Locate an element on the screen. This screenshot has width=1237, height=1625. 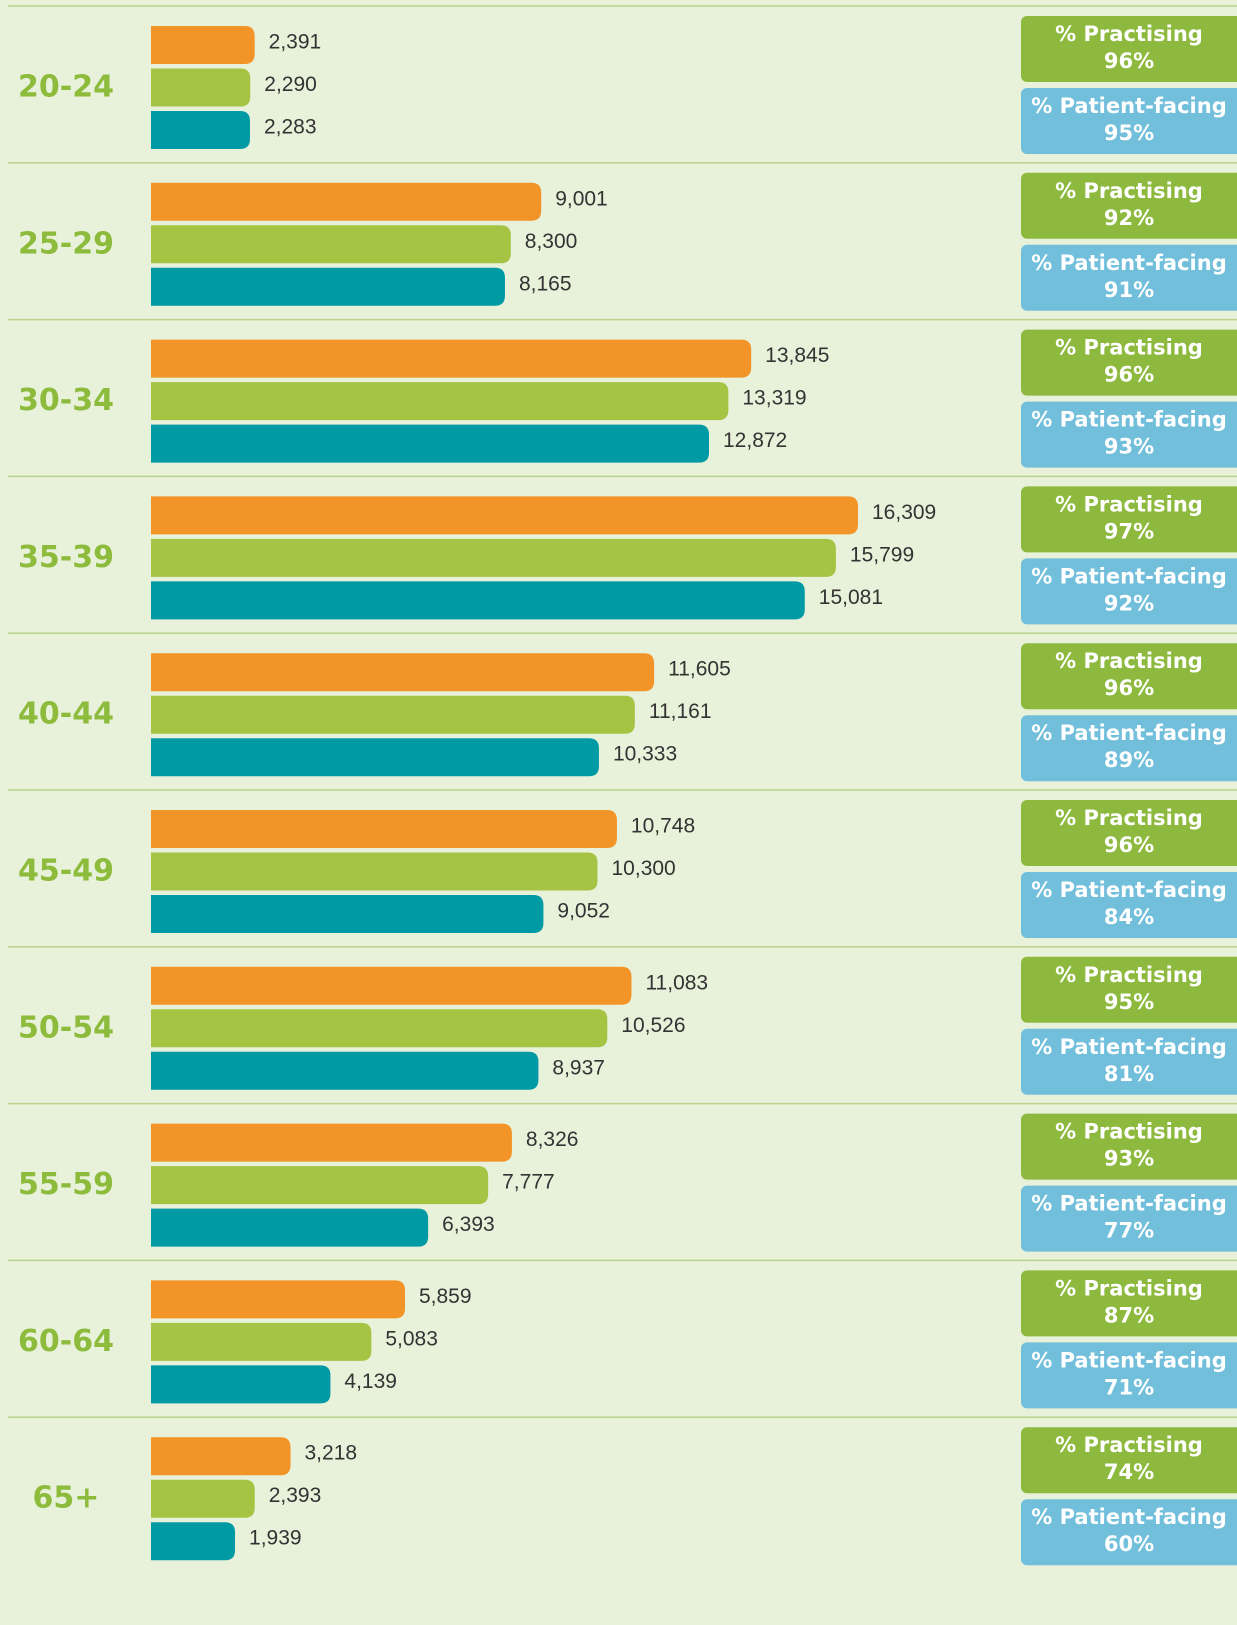
value-label: 11,083 is located at coordinates (676, 982).